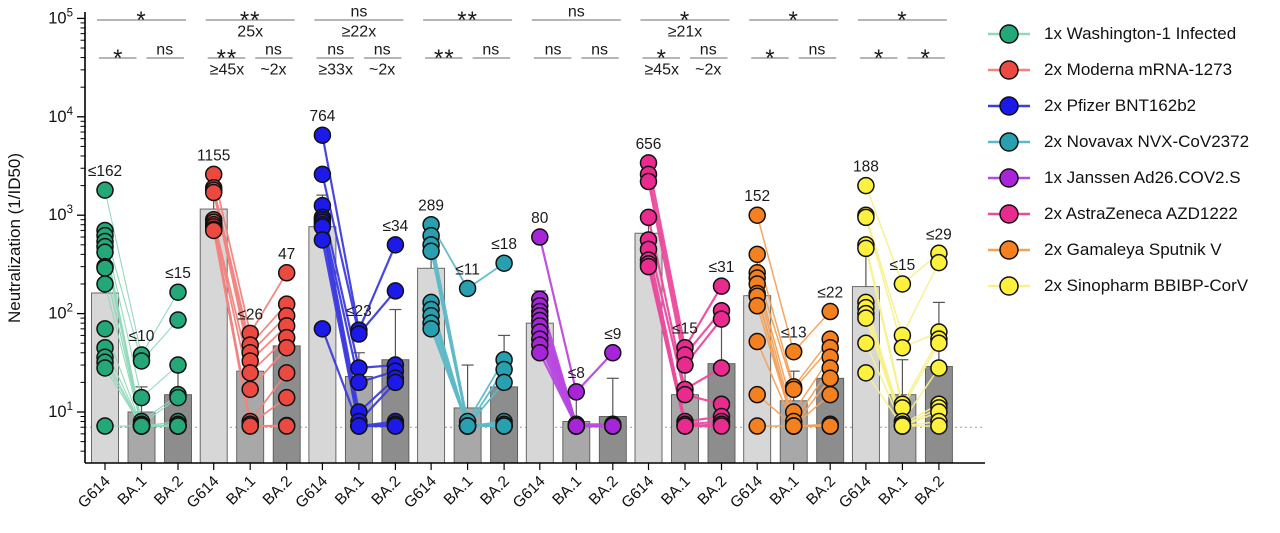  What do you see at coordinates (939, 234) in the screenshot?
I see `bar-value-label: ≤29` at bounding box center [939, 234].